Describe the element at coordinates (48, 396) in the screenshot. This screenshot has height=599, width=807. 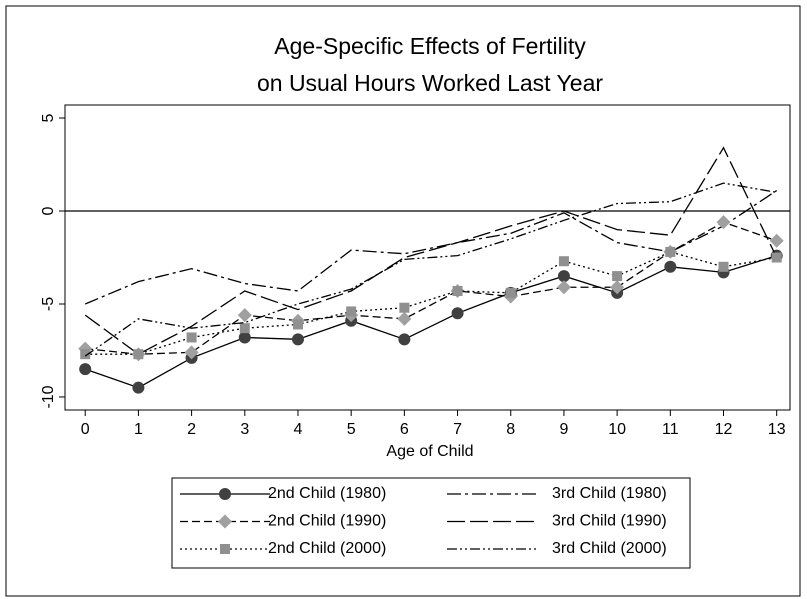
I see `y-tick-label: -10` at that location.